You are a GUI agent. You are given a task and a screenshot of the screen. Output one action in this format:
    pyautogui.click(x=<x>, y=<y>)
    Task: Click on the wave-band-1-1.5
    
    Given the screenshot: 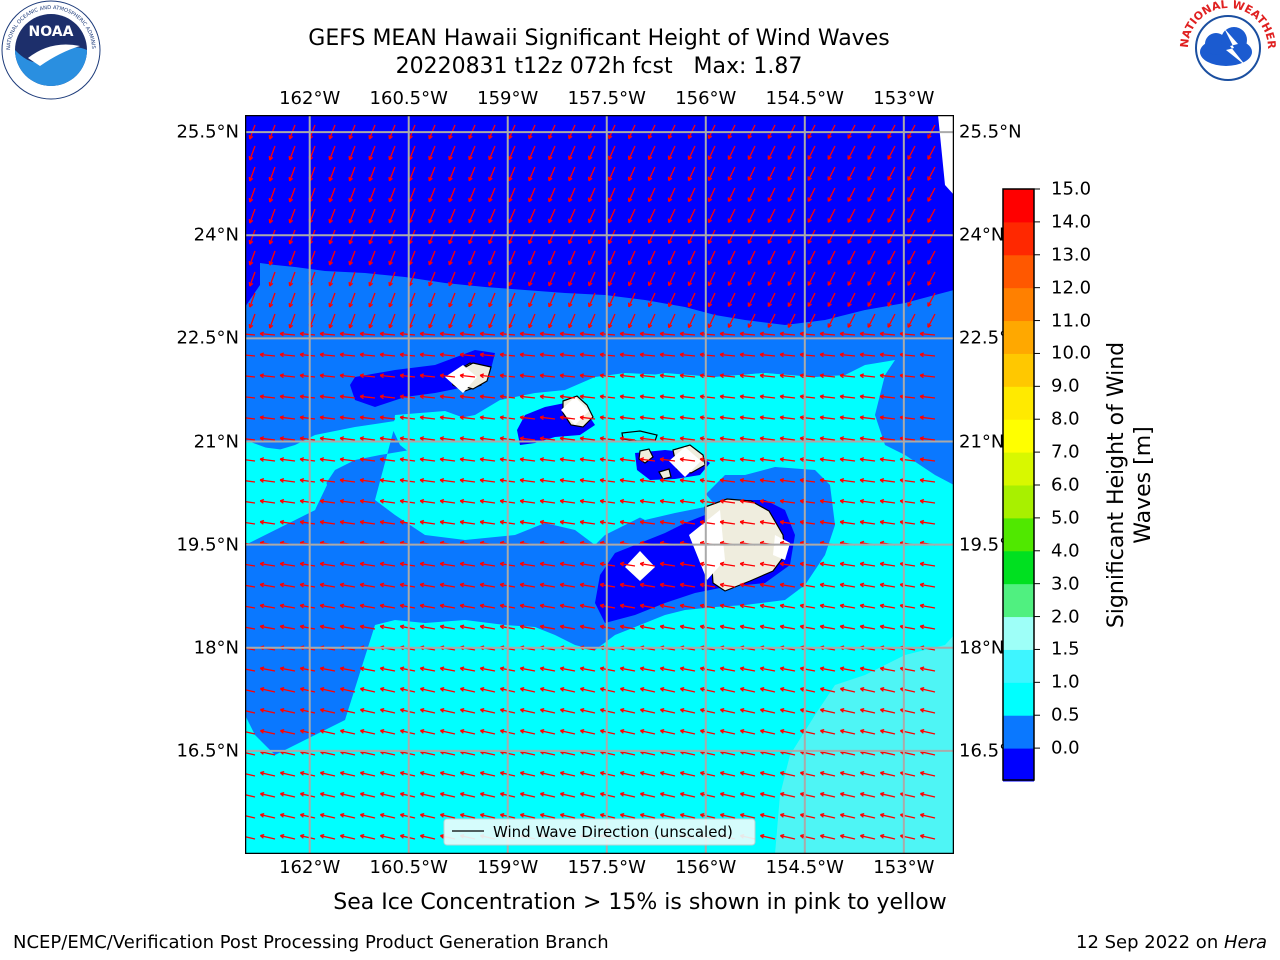 What is the action you would take?
    pyautogui.click(x=431, y=434)
    